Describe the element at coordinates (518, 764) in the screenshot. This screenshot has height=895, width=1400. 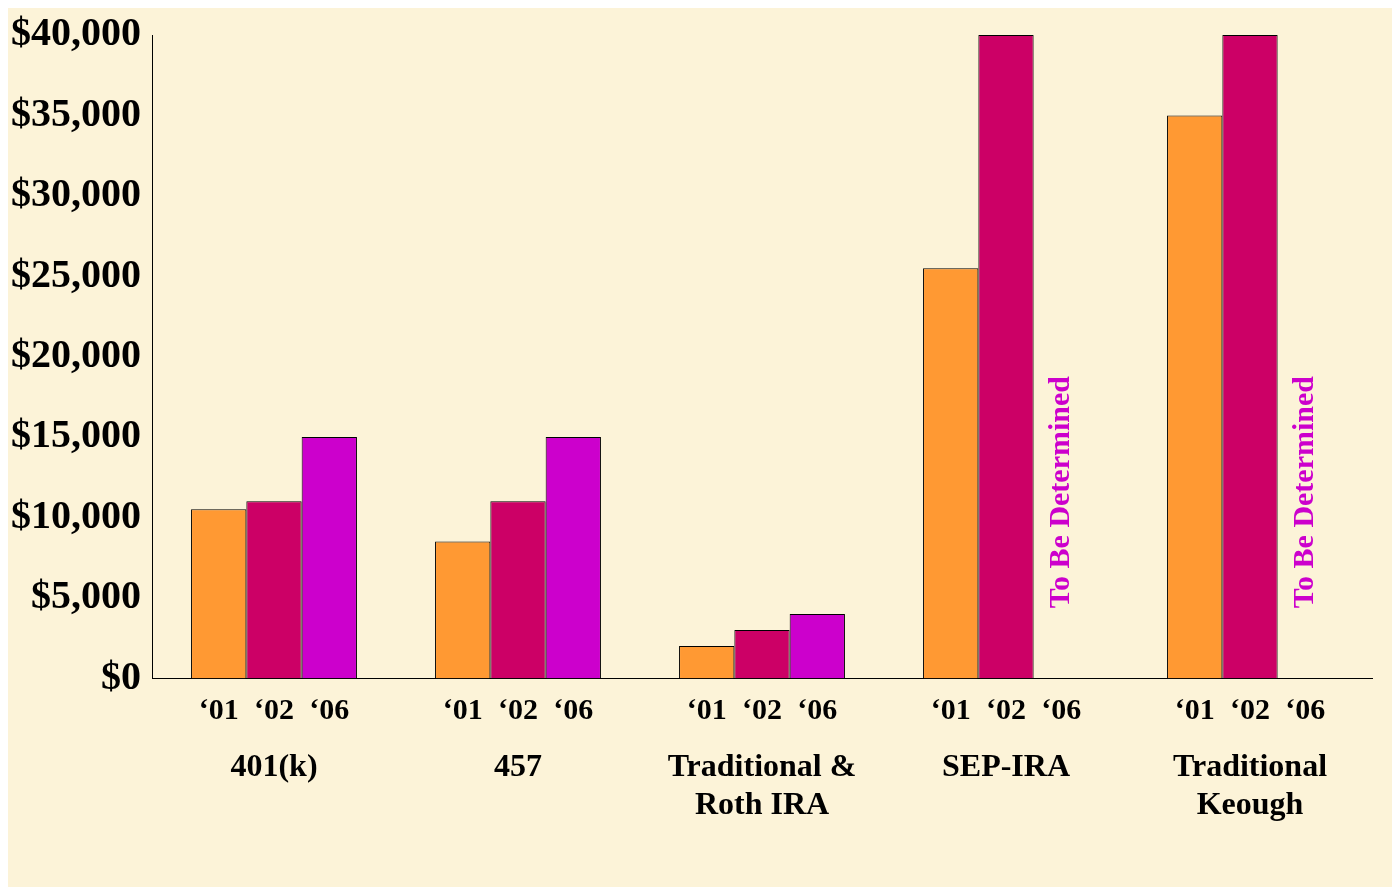
I see `x-tick-label: 457` at that location.